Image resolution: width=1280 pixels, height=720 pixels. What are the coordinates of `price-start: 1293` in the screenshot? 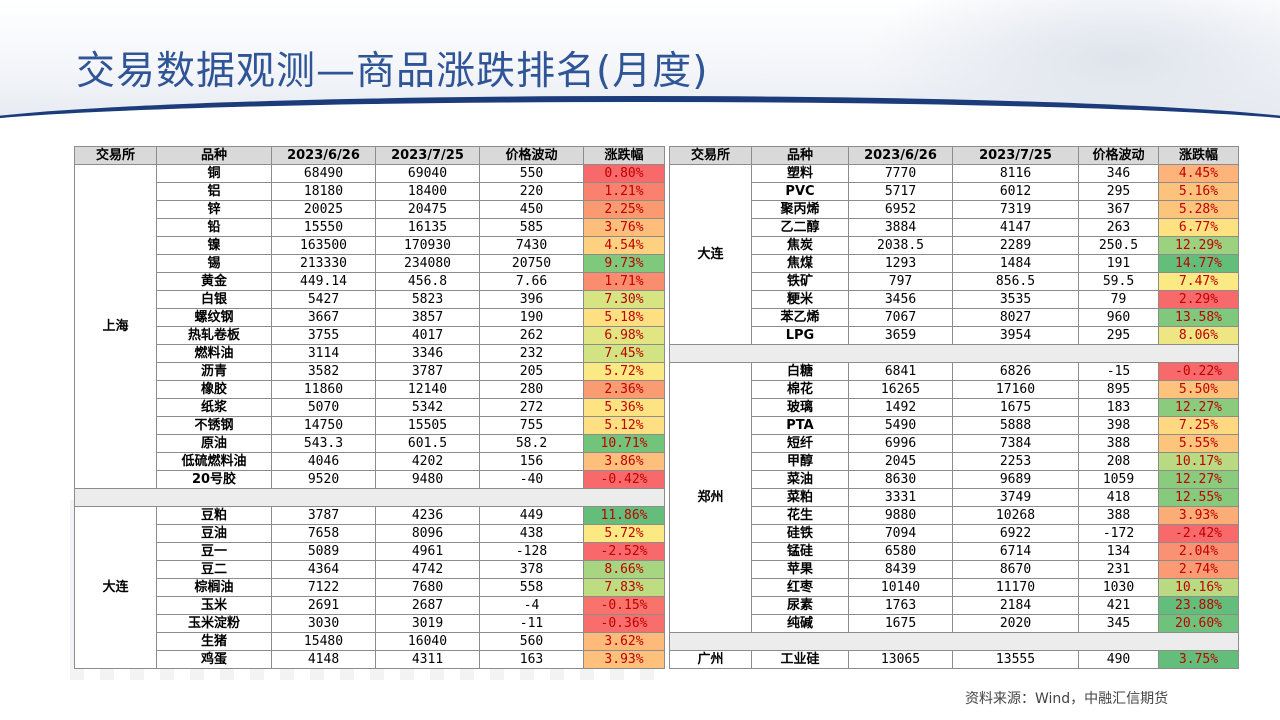 It's located at (900, 263).